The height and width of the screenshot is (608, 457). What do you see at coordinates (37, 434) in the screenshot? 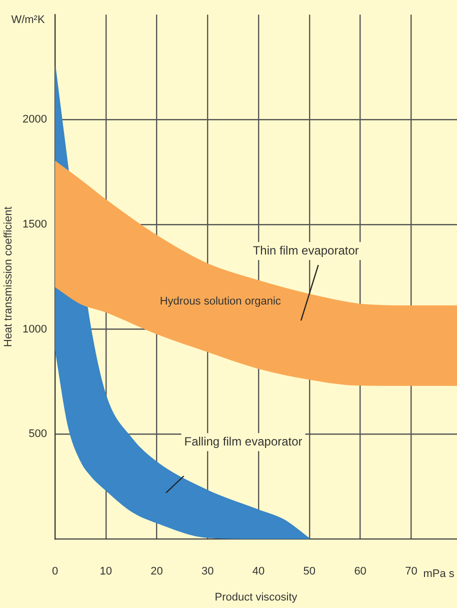
I see `y-tick-label: 500` at bounding box center [37, 434].